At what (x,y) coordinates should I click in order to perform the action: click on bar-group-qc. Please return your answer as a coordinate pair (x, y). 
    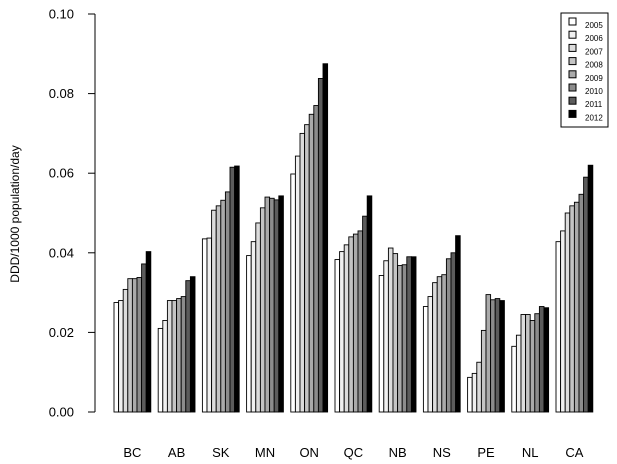
    Looking at the image, I should click on (353, 304).